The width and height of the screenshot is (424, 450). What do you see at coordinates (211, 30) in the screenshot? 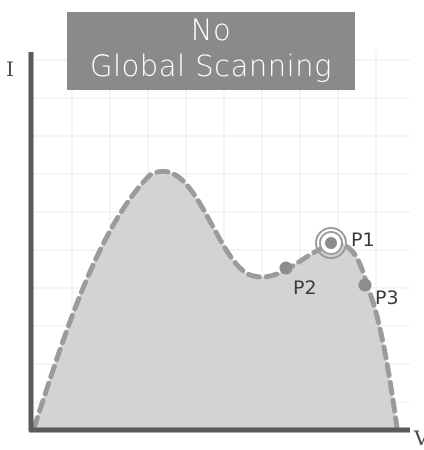
I see `title-line-1: No` at bounding box center [211, 30].